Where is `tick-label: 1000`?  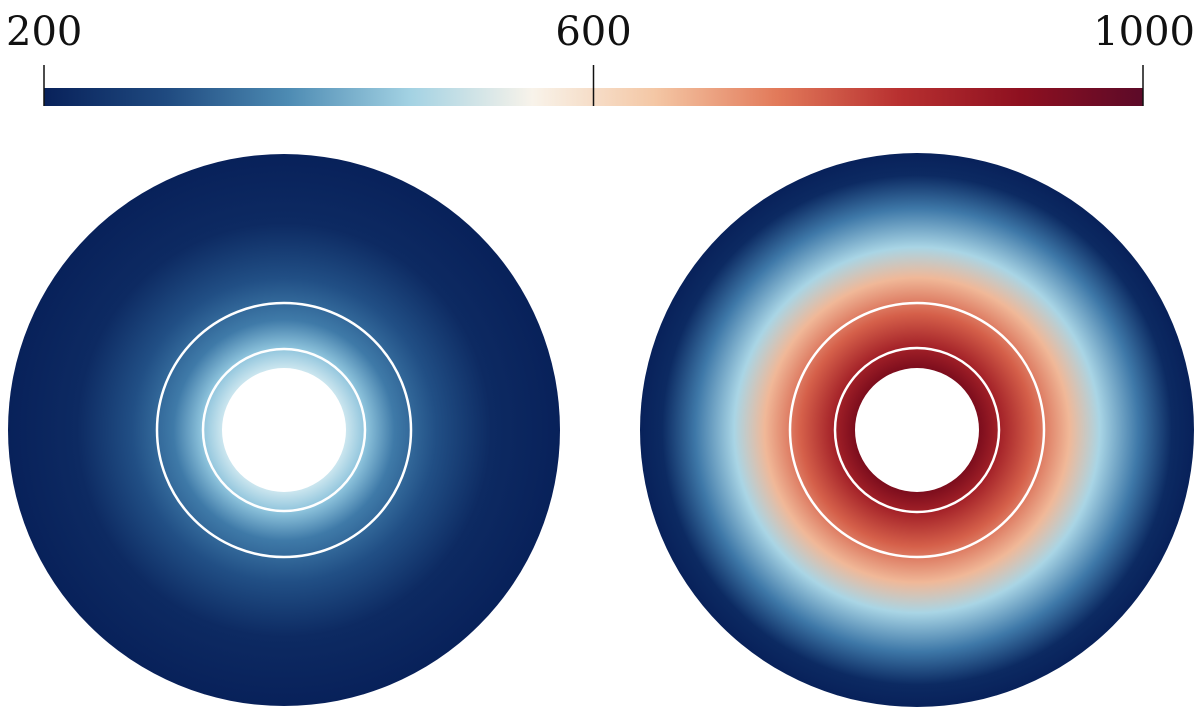 tick-label: 1000 is located at coordinates (1144, 32).